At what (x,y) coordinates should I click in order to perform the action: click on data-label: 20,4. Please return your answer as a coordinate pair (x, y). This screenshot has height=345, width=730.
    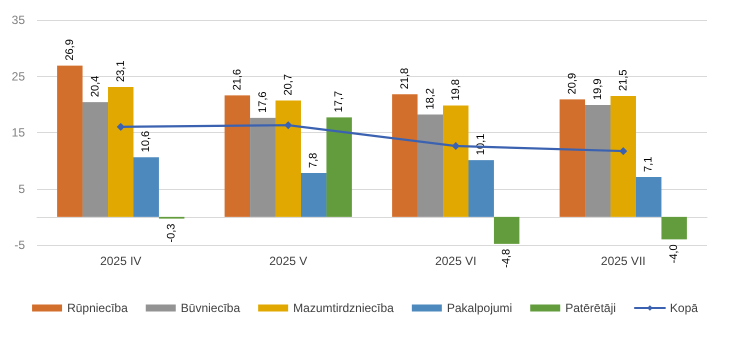
    Looking at the image, I should click on (95, 87).